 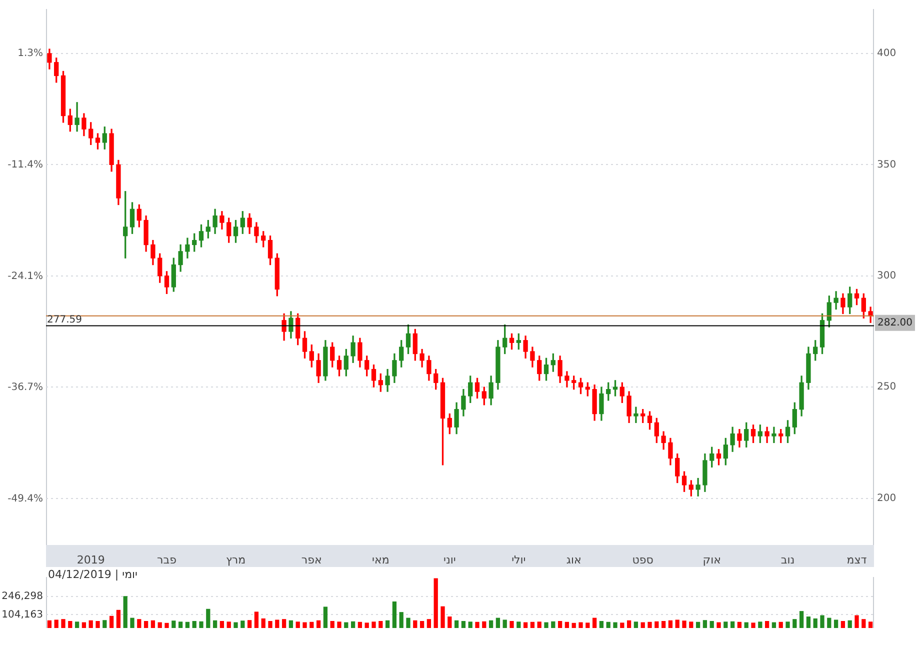 I want to click on x-tick-label: מאי, so click(x=381, y=559).